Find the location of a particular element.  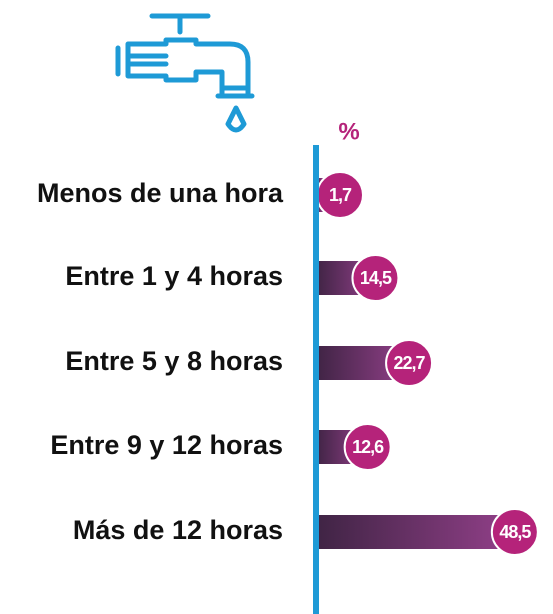

value-label: 14,5 is located at coordinates (376, 278).